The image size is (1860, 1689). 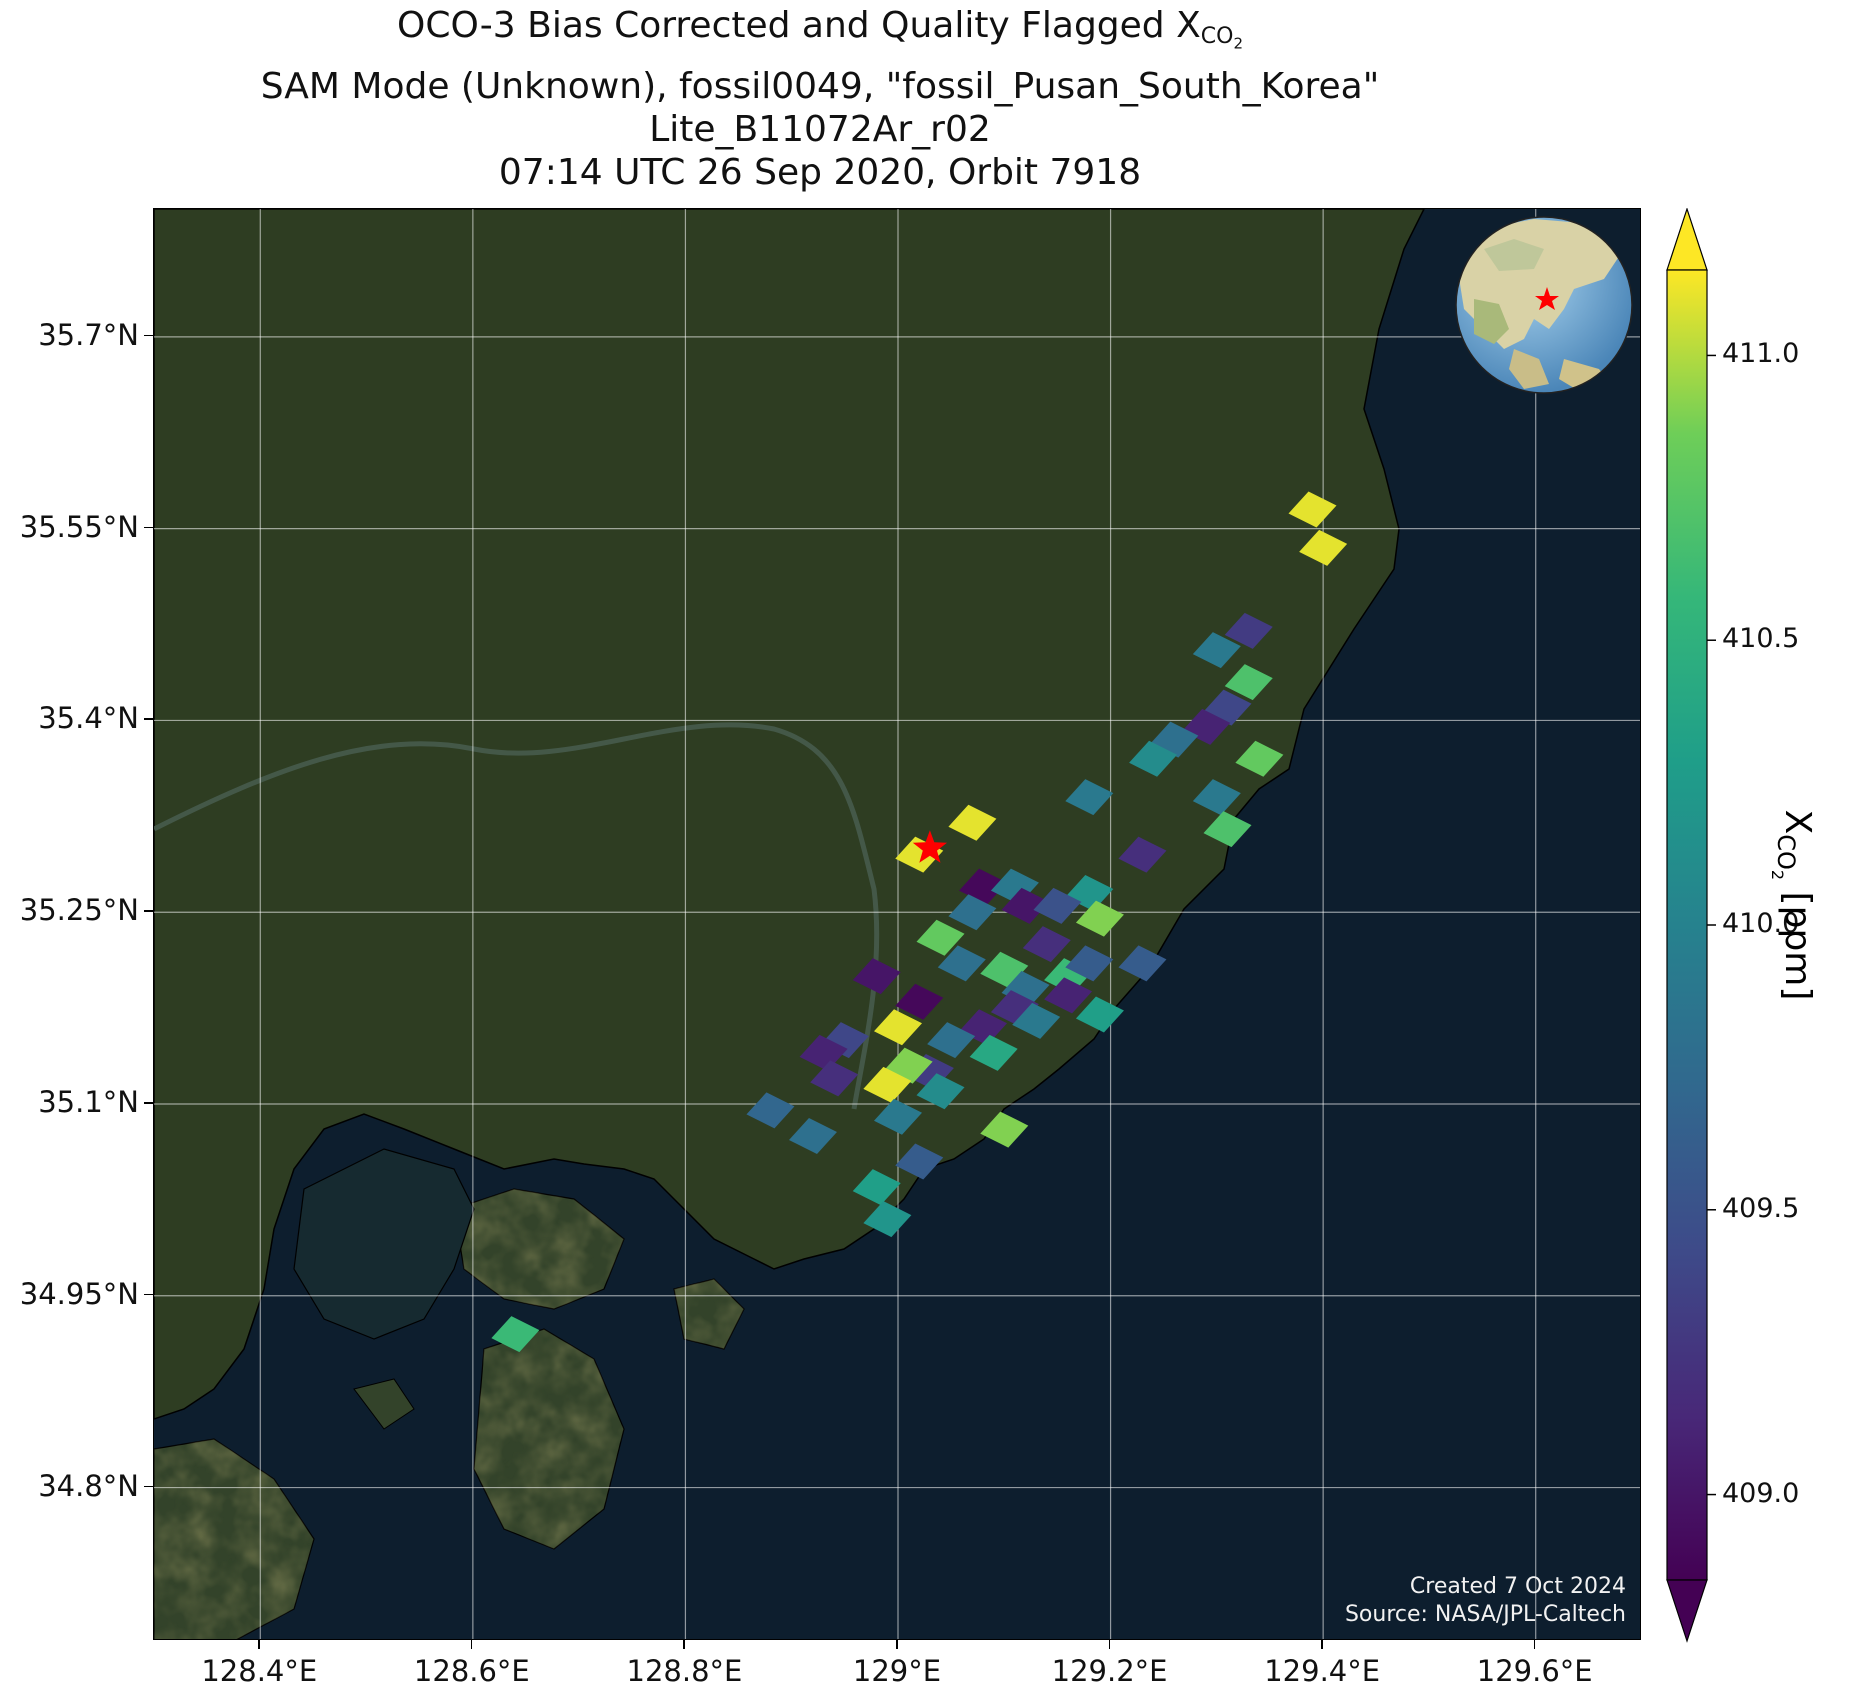 I want to click on inset-globe-icon, so click(x=1544, y=305).